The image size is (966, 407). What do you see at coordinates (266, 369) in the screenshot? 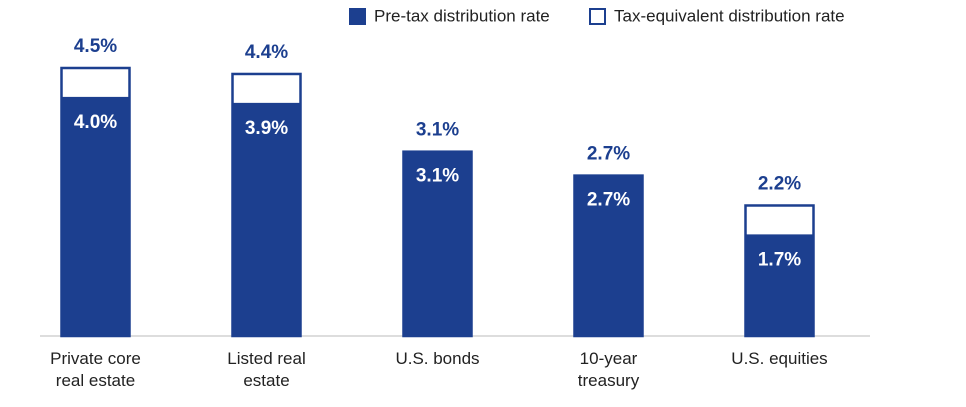
I see `x-tick-label: Listed real estate` at bounding box center [266, 369].